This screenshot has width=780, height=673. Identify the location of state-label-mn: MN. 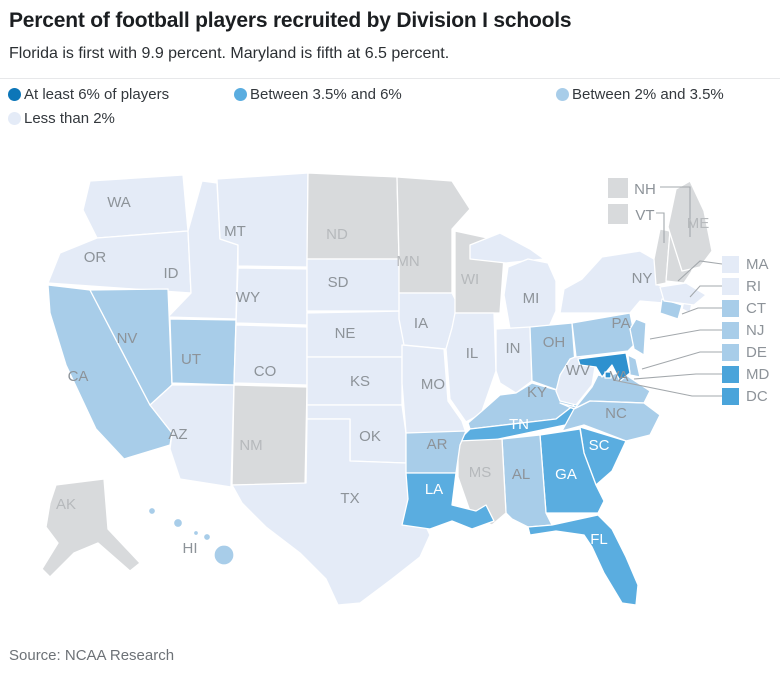
(407, 261).